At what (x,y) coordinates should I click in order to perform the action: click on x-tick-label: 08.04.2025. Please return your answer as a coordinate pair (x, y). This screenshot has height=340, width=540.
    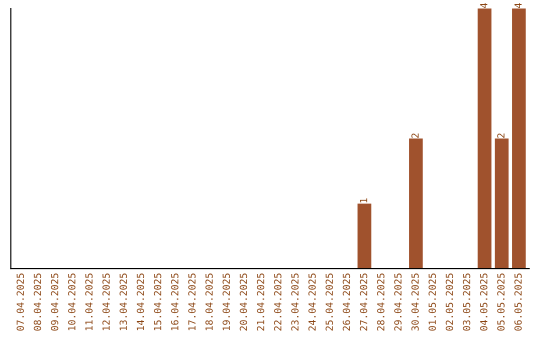
    Looking at the image, I should click on (38, 302).